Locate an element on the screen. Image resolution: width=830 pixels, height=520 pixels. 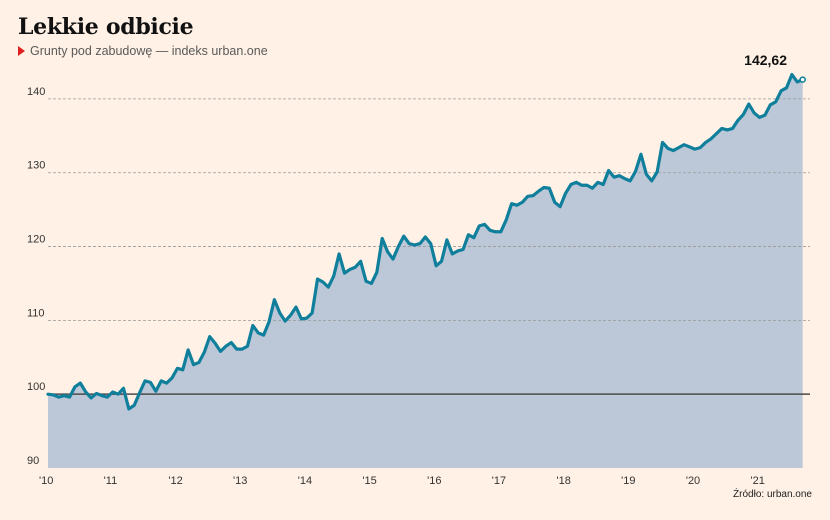
x-tick-label: '11 is located at coordinates (111, 481).